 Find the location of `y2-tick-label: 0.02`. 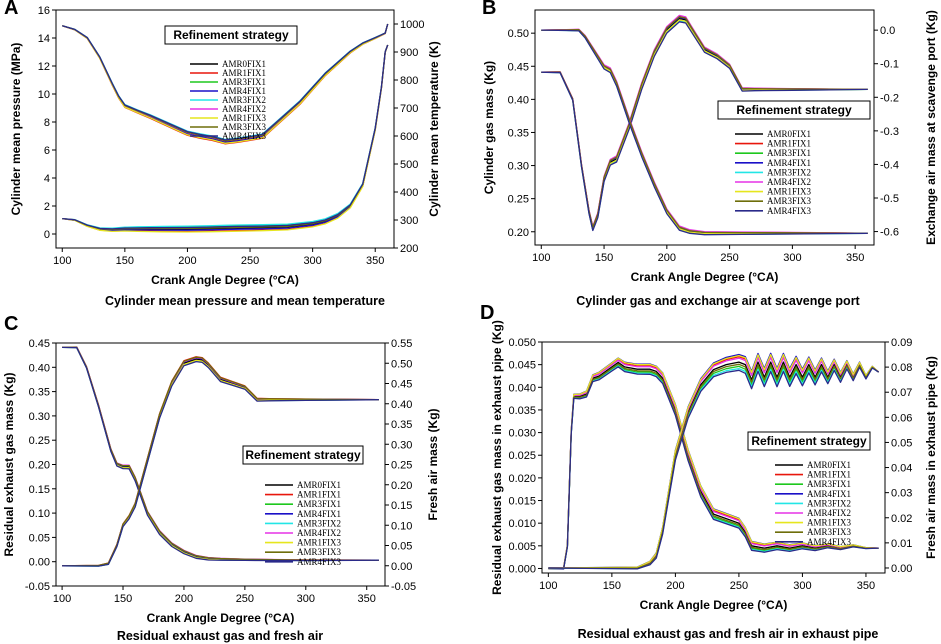

y2-tick-label: 0.02 is located at coordinates (901, 519).